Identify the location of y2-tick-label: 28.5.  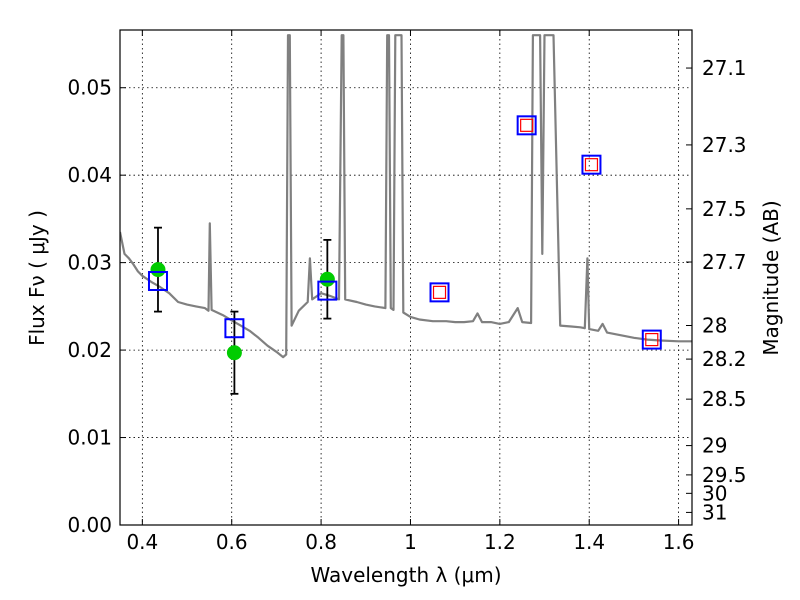
(724, 399).